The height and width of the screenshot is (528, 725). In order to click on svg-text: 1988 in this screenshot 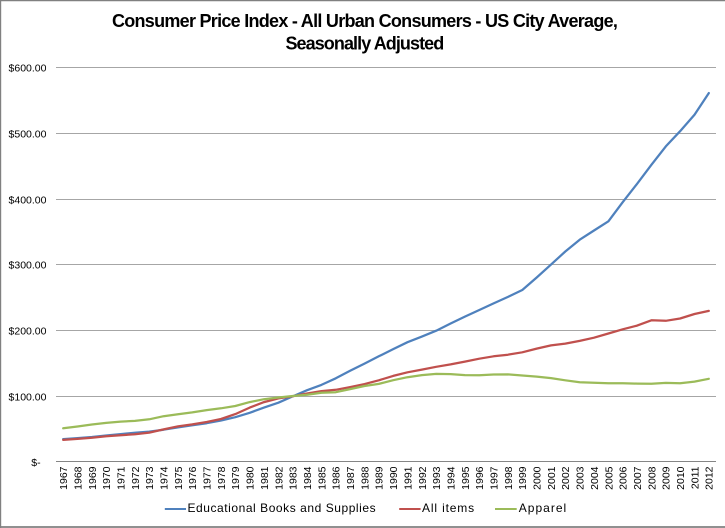, I will do `click(365, 478)`.